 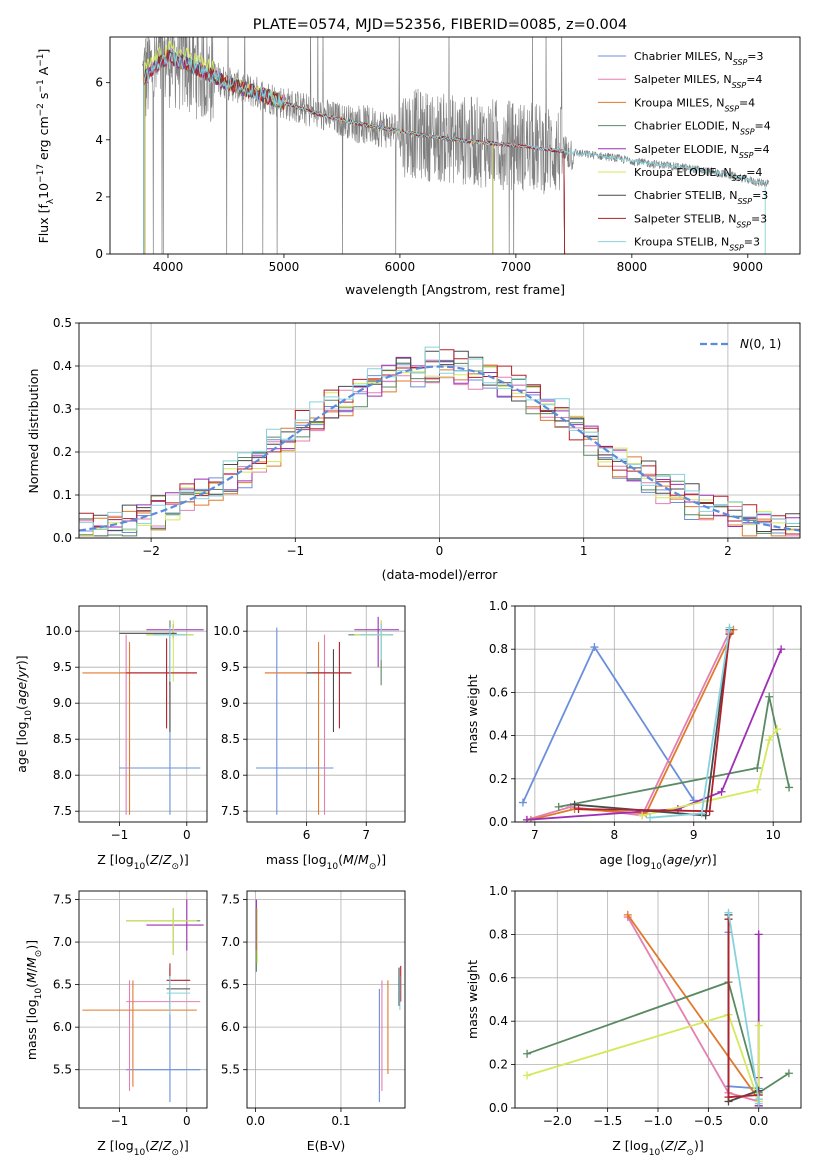 I want to click on axes-frame, so click(x=326, y=714).